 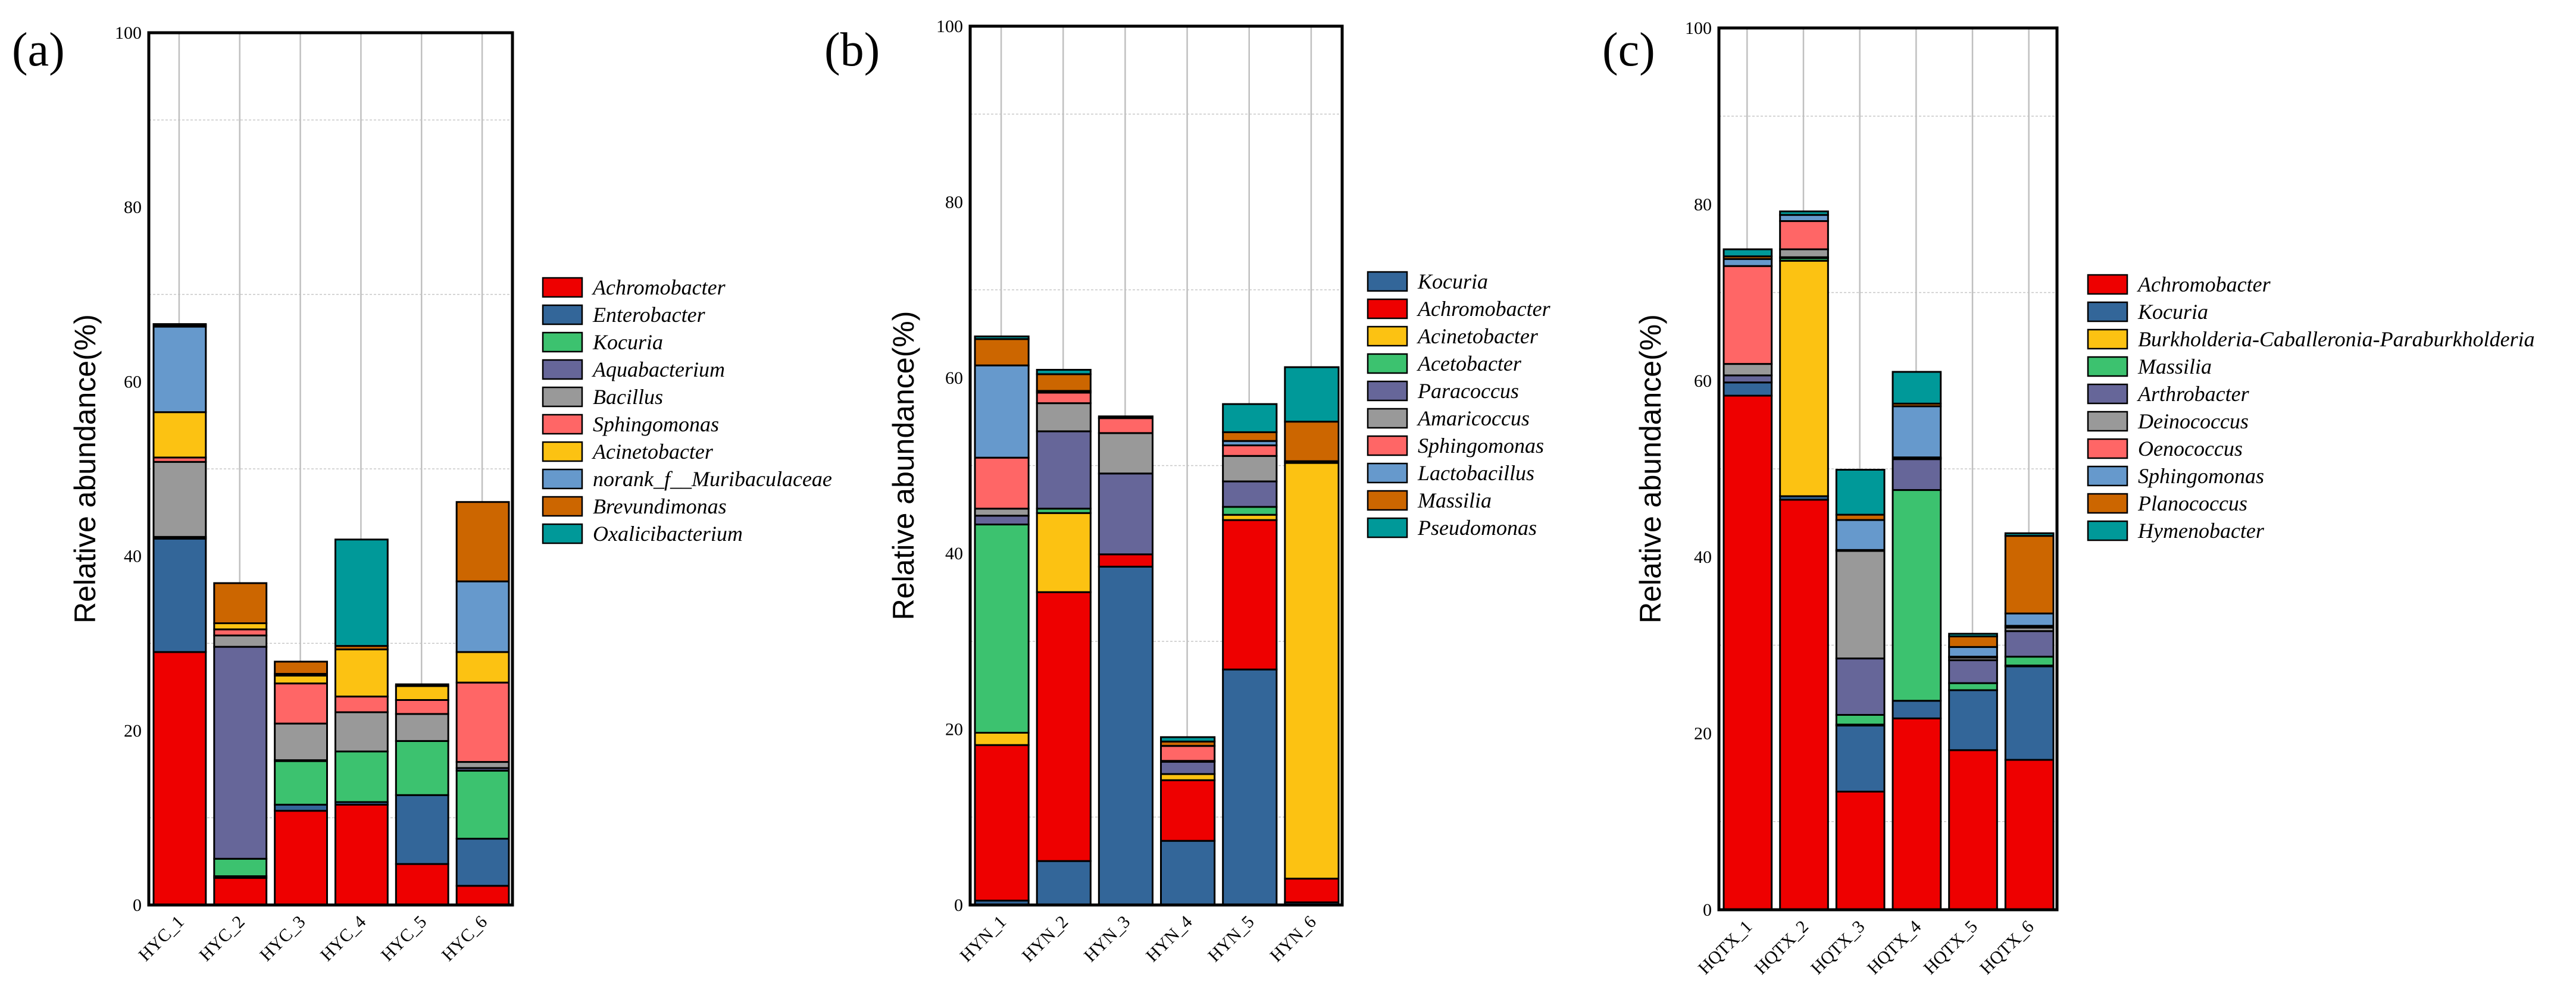 I want to click on legend-label: Hymenobacter, so click(x=2201, y=531).